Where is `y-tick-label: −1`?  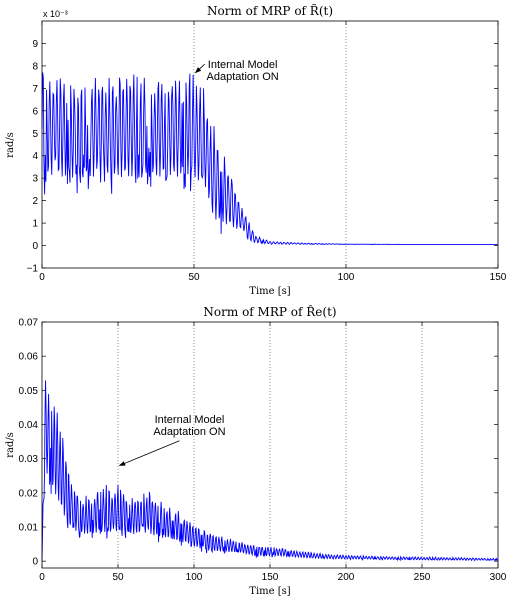 y-tick-label: −1 is located at coordinates (33, 269).